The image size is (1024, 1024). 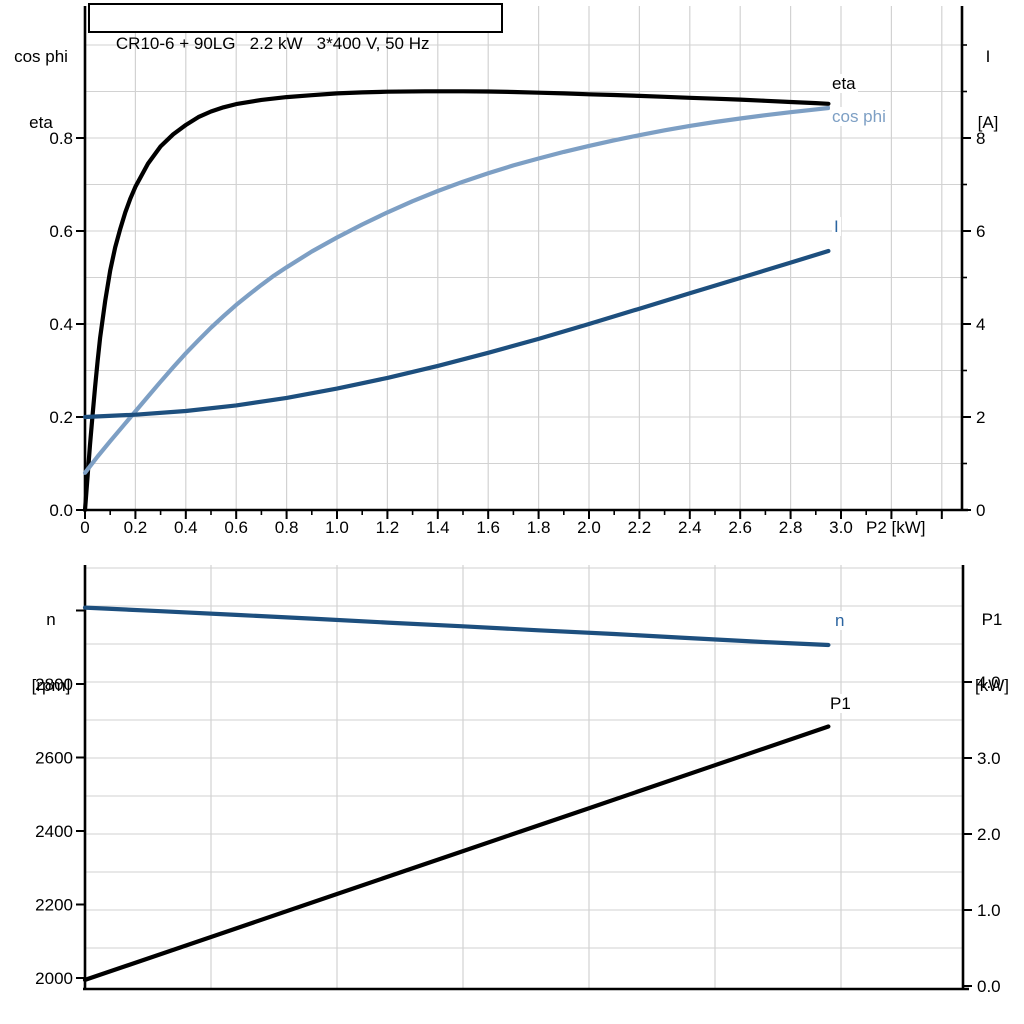 I want to click on left-tick-label: 0.0, so click(x=61, y=510).